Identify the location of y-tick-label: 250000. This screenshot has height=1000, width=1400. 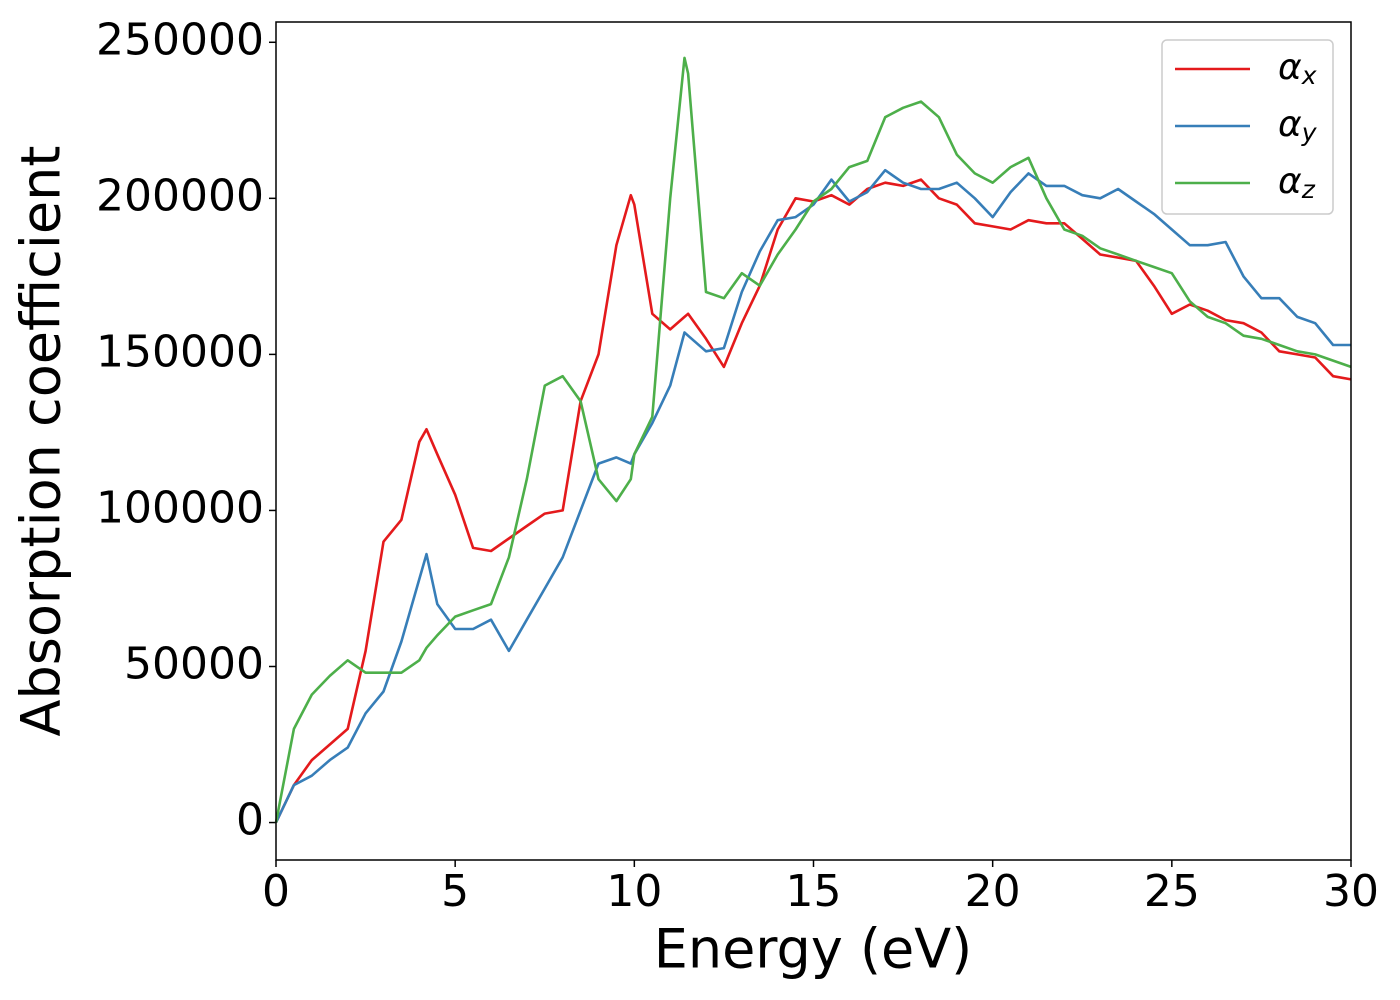
(180, 39).